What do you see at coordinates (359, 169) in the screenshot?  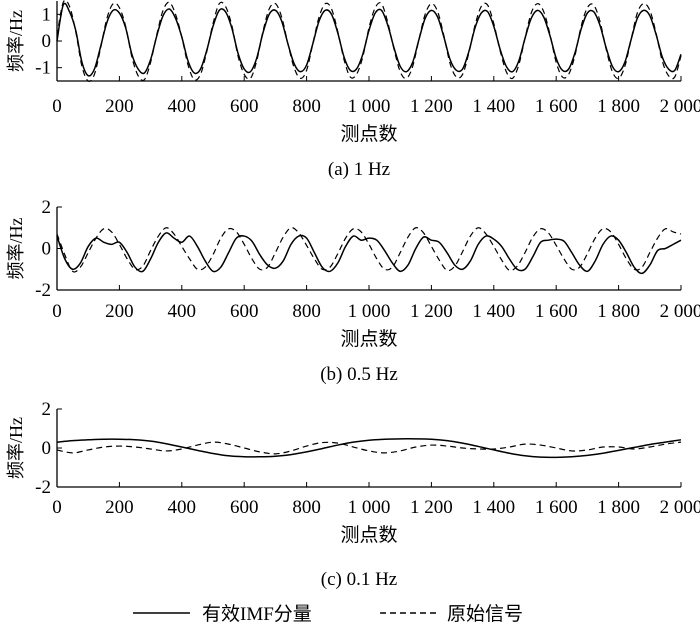 I see `subplot-caption: (a) 1 Hz` at bounding box center [359, 169].